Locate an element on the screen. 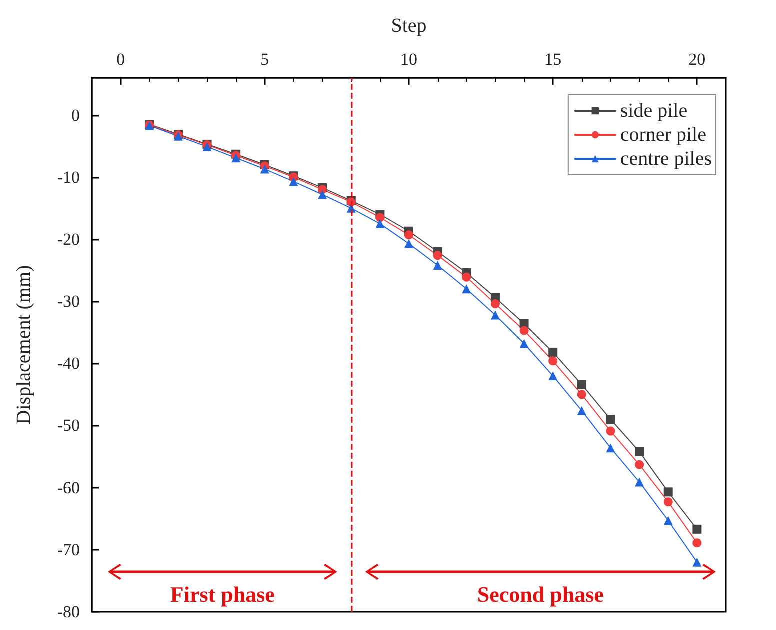 The height and width of the screenshot is (630, 776). y-tick-label: -60 is located at coordinates (68, 488).